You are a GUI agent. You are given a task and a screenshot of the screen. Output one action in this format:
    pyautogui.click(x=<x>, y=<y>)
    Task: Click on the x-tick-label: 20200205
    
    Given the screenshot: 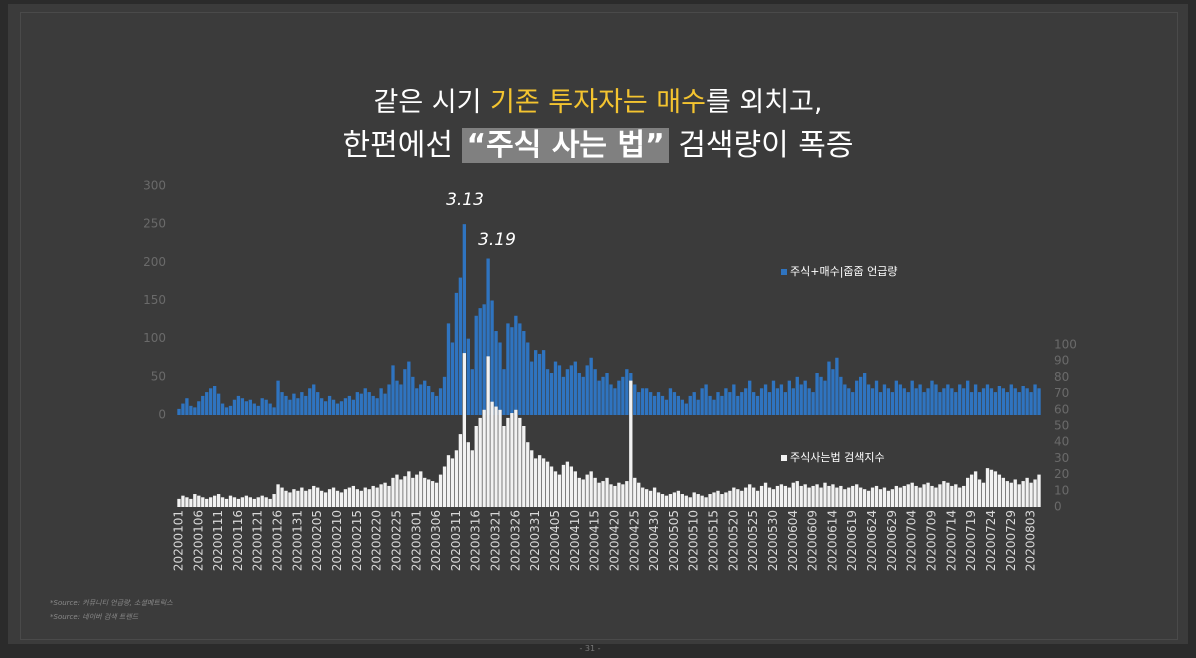 What is the action you would take?
    pyautogui.click(x=317, y=540)
    